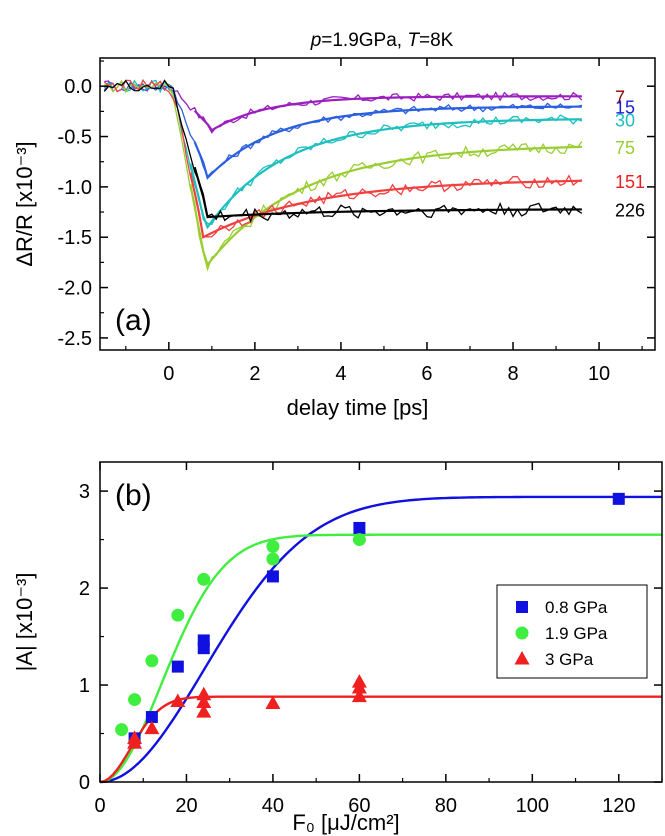 The height and width of the screenshot is (836, 665). I want to click on y-tick-label-a: -2.0, so click(75, 289).